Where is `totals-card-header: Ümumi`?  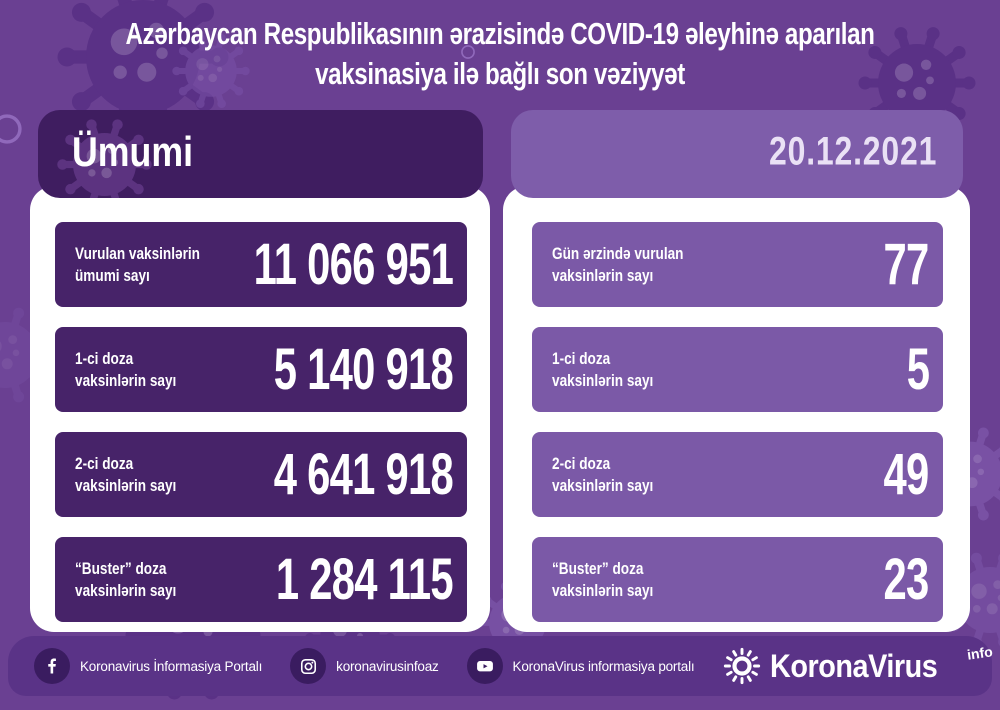
totals-card-header: Ümumi is located at coordinates (260, 154).